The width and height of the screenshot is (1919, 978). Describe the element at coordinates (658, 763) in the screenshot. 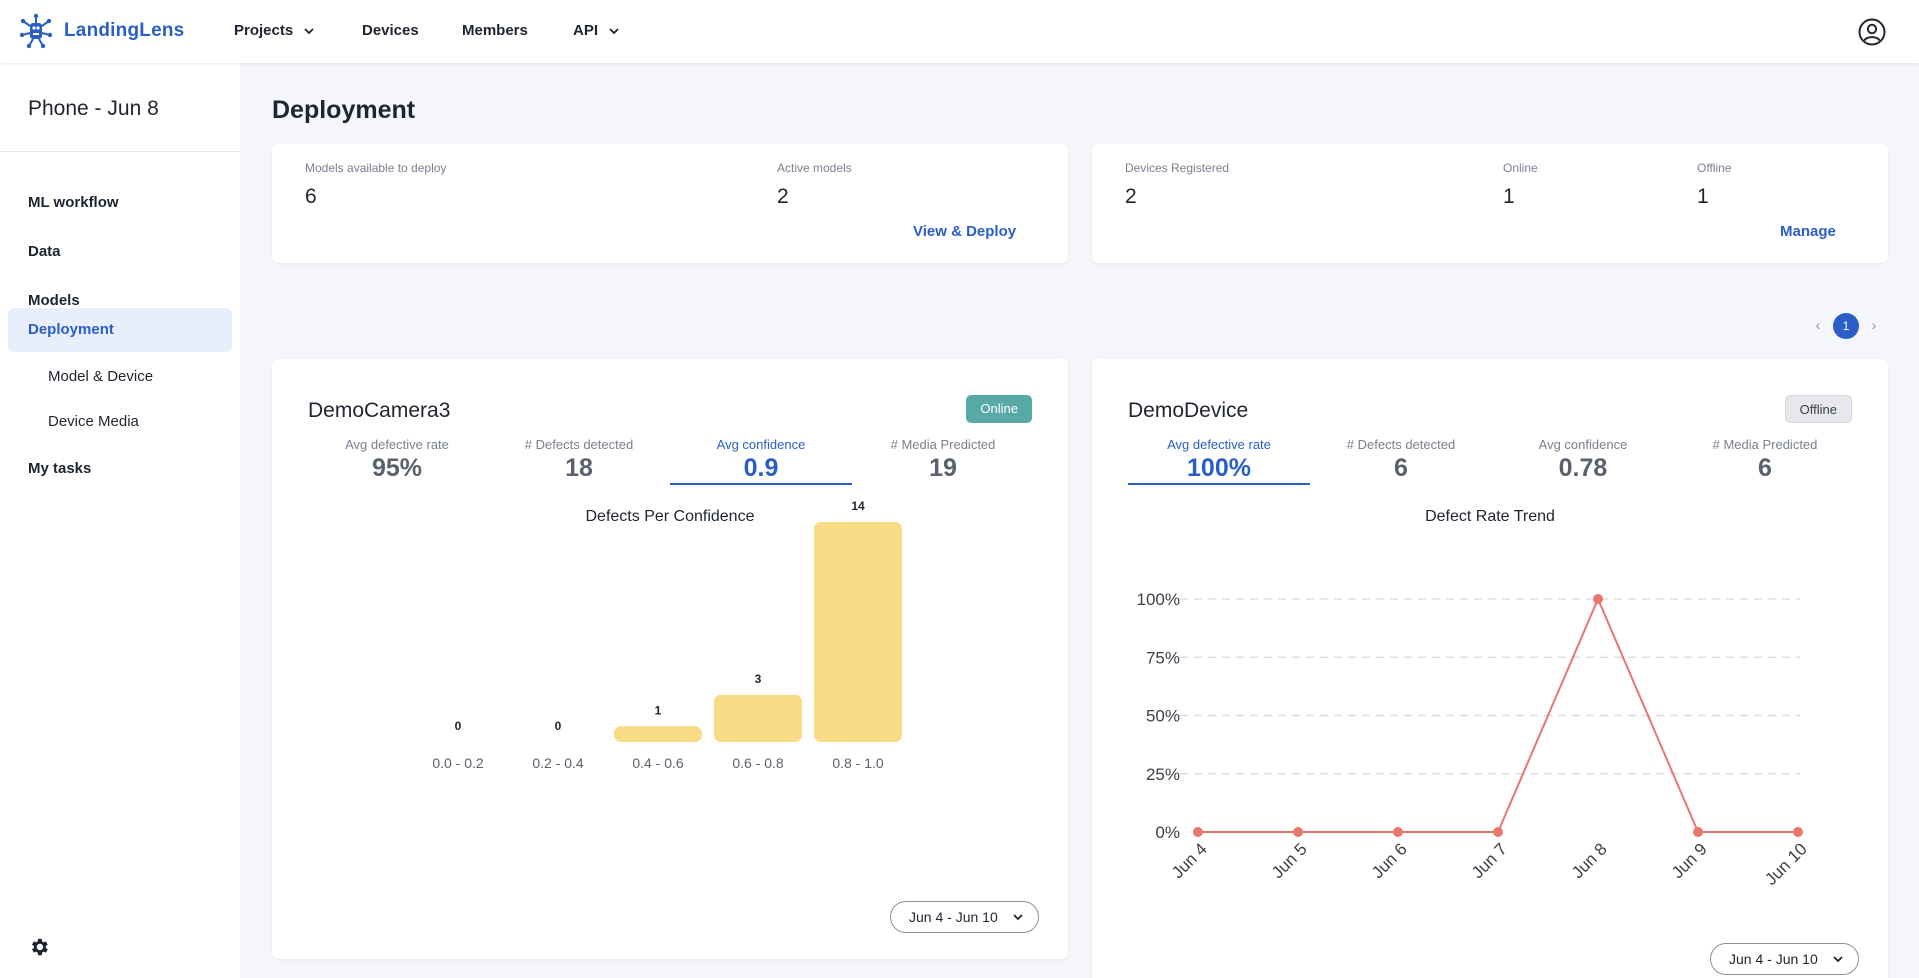

I see `x-tick-label: 0.4 - 0.6` at that location.